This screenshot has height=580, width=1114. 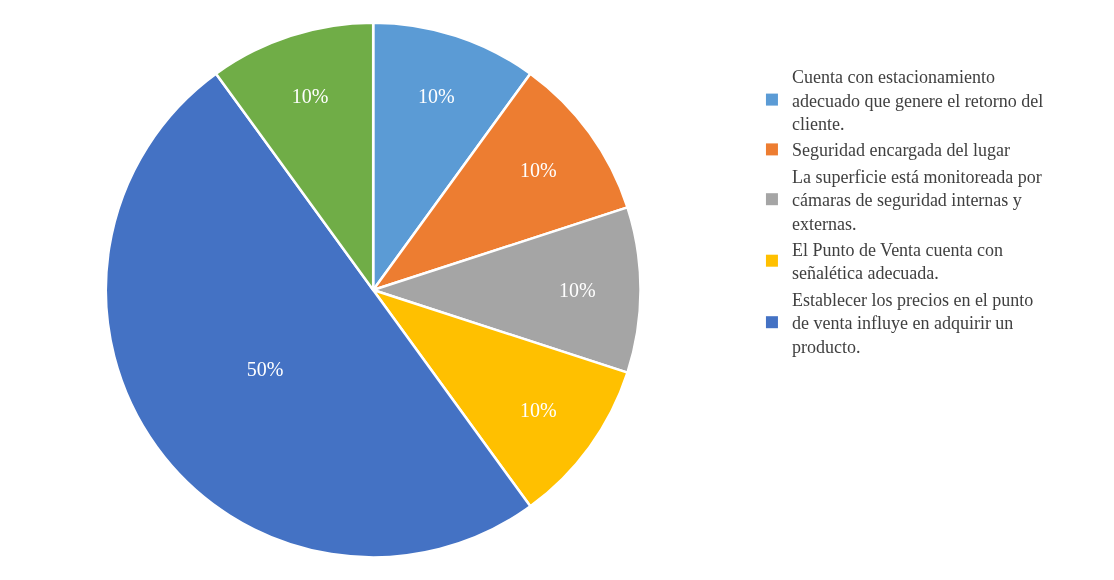 I want to click on legend-label: Establecer los precios en el punto de venta influye en adquirir un producto., so click(x=912, y=323).